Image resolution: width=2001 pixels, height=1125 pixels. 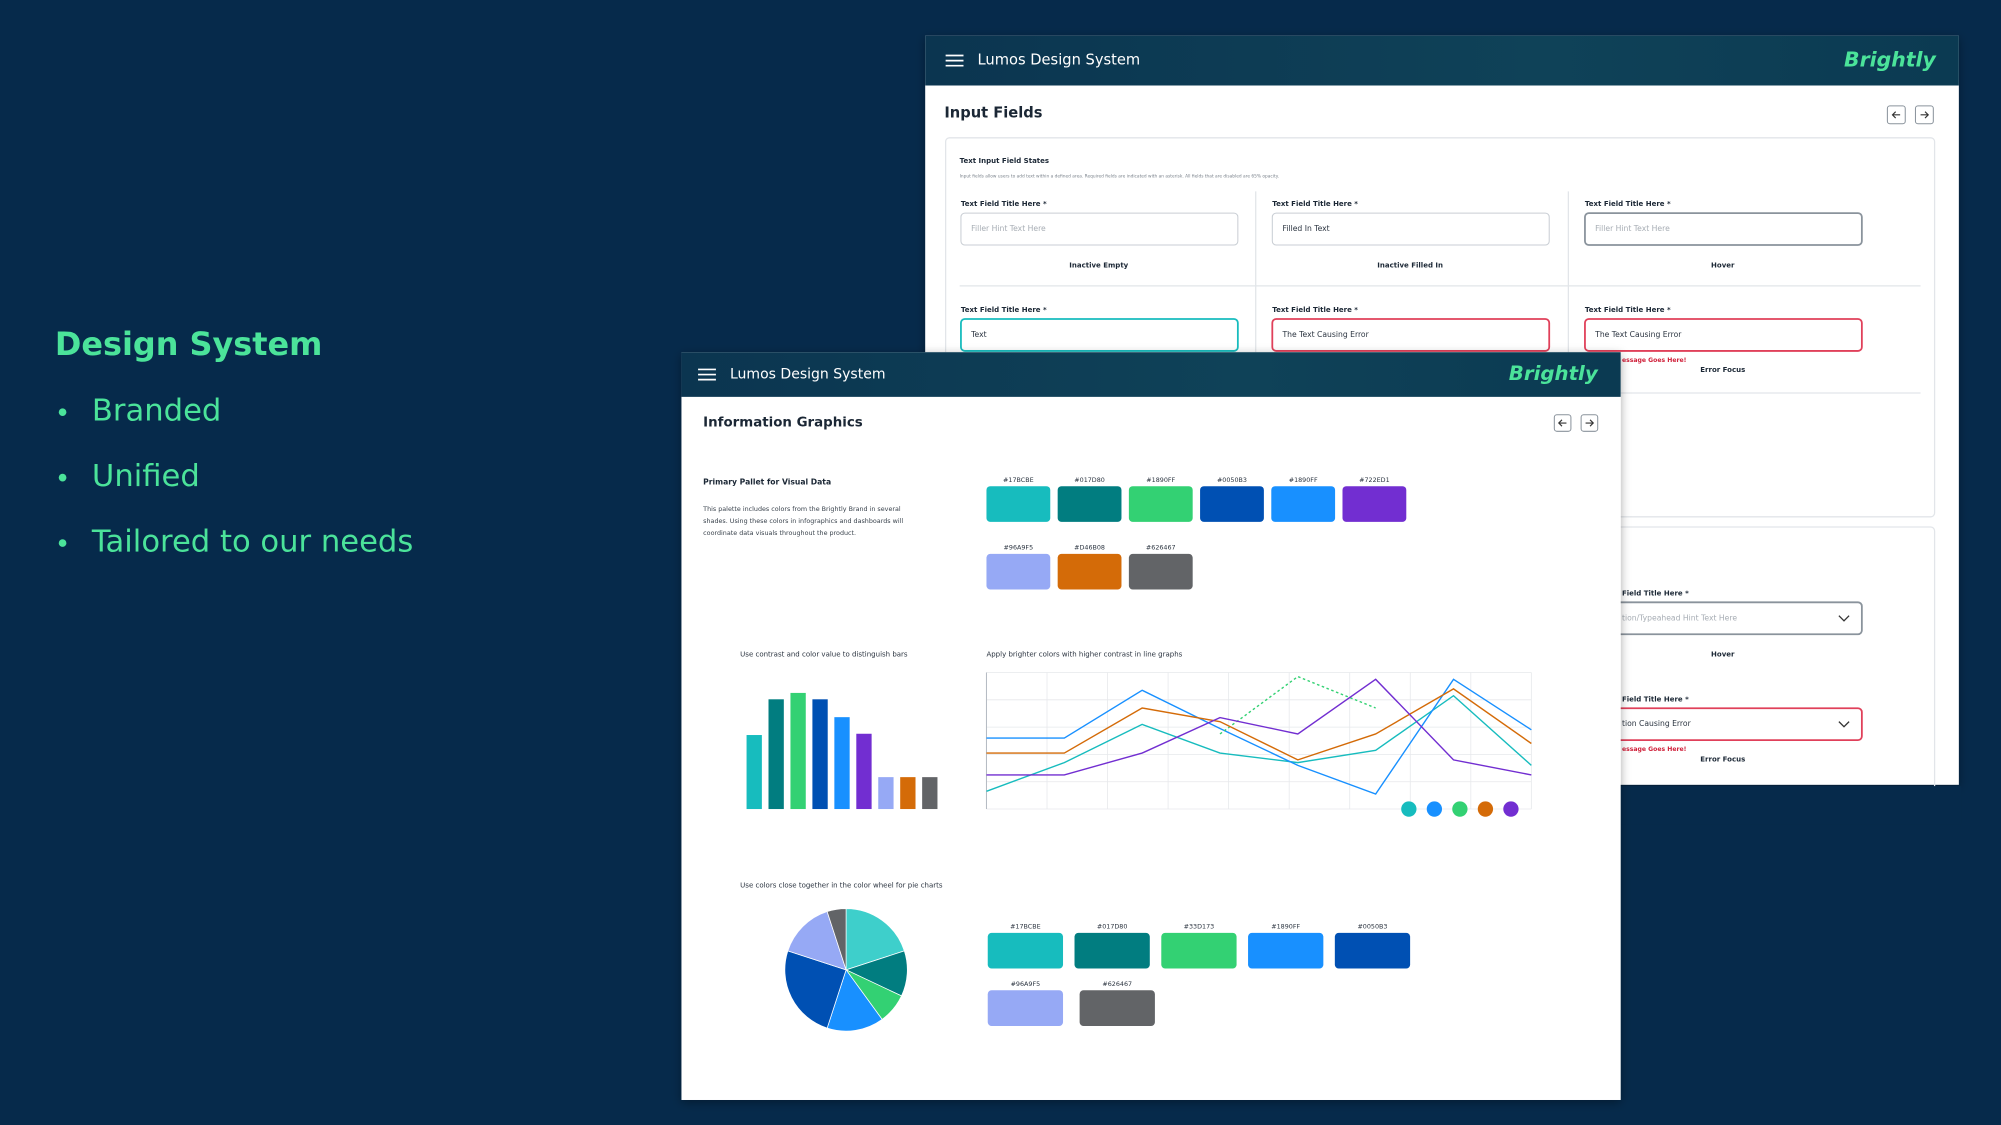 What do you see at coordinates (1199, 926) in the screenshot?
I see `swatch-label: #33D173` at bounding box center [1199, 926].